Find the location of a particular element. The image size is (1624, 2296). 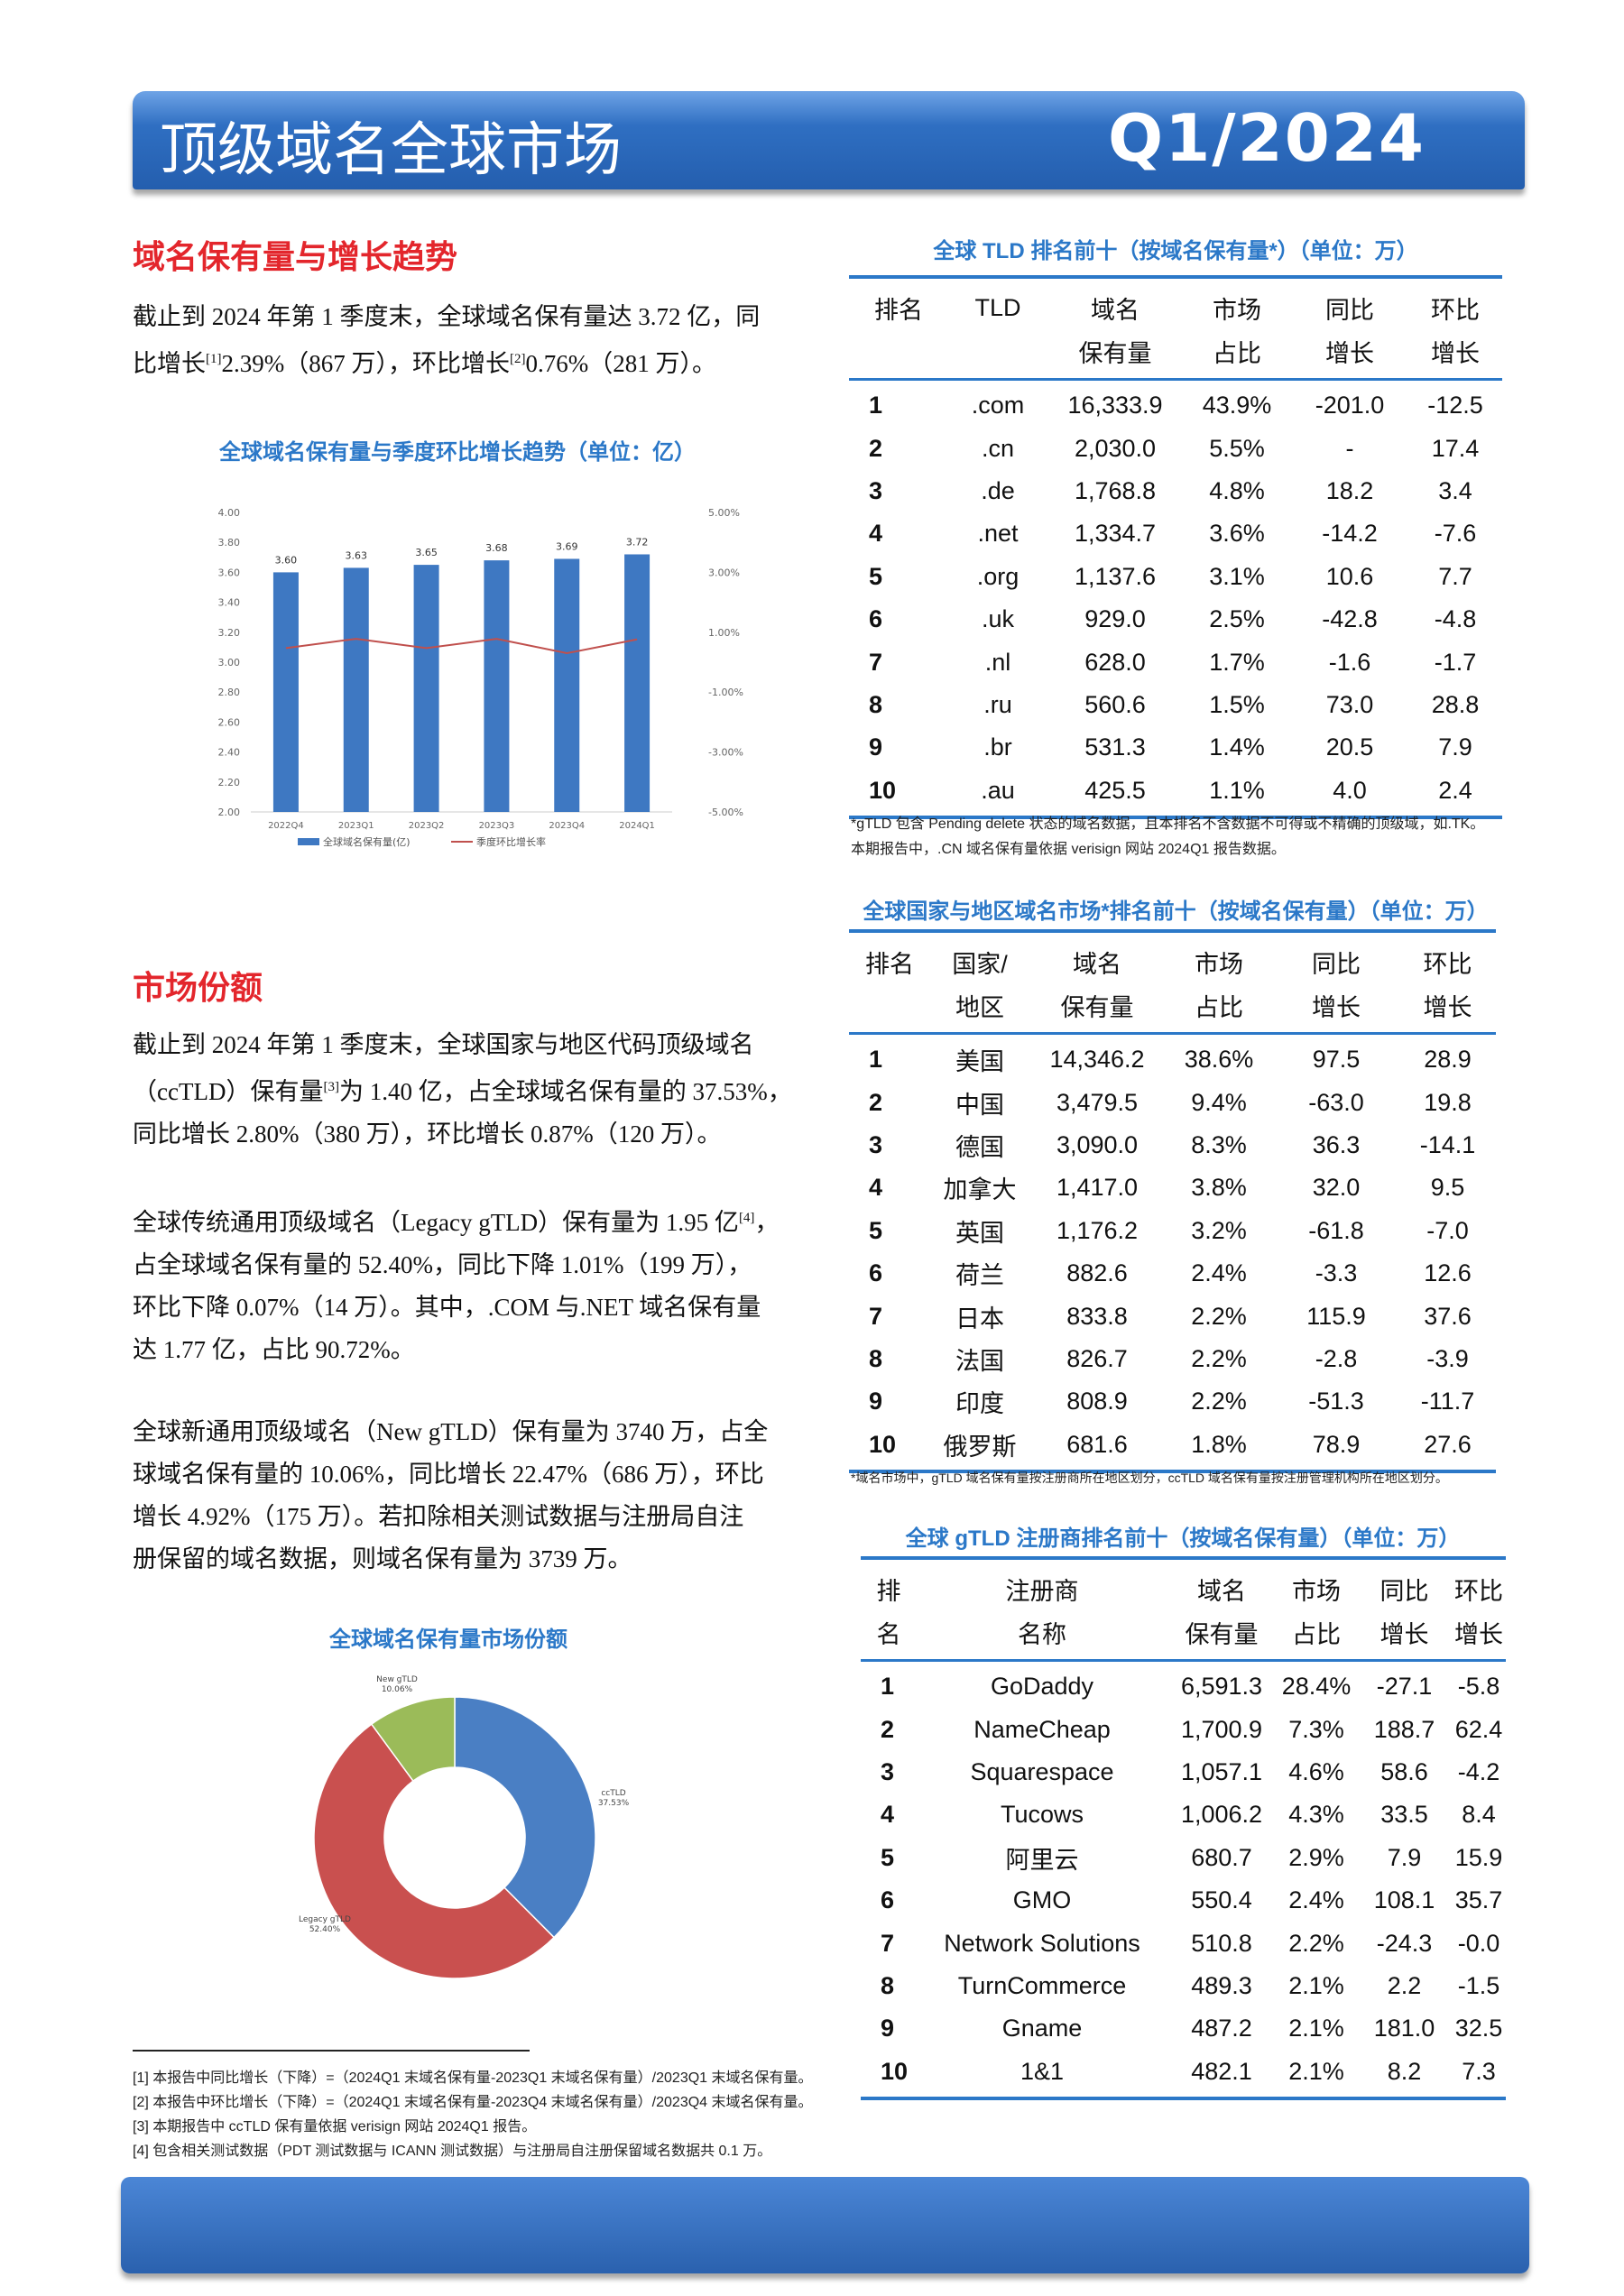

table-row: 7 .nl 628.0 1.7% -1.6 -1.7 is located at coordinates (1176, 662).